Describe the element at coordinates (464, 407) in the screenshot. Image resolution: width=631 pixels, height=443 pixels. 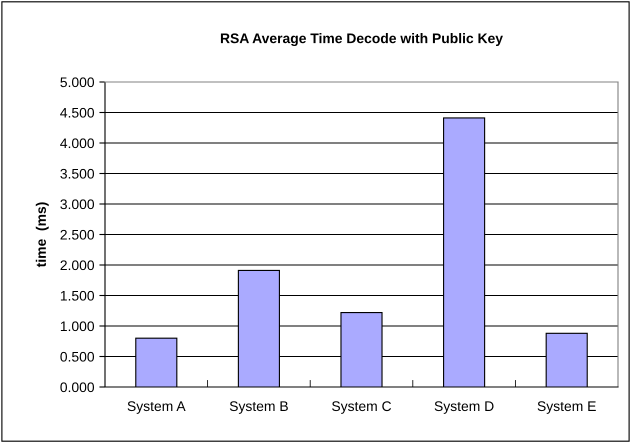
I see `x-tick-label: System D` at that location.